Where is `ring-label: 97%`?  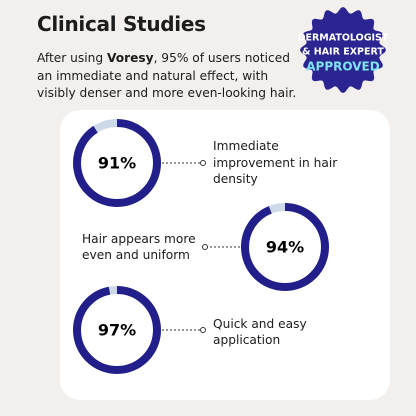 ring-label: 97% is located at coordinates (117, 330).